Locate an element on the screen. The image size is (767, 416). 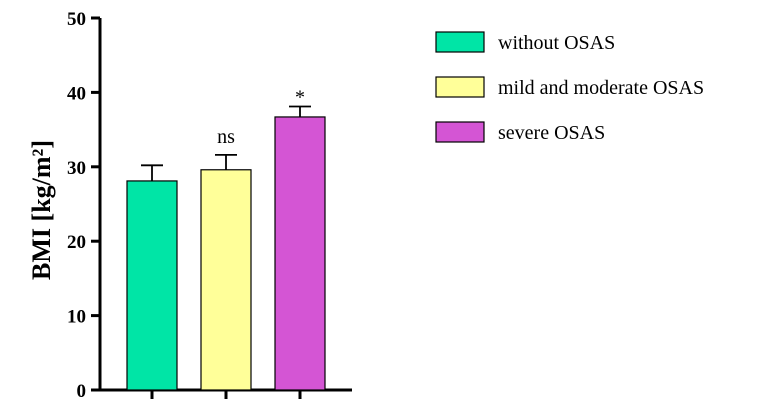
legend-label: without OSAS is located at coordinates (556, 43).